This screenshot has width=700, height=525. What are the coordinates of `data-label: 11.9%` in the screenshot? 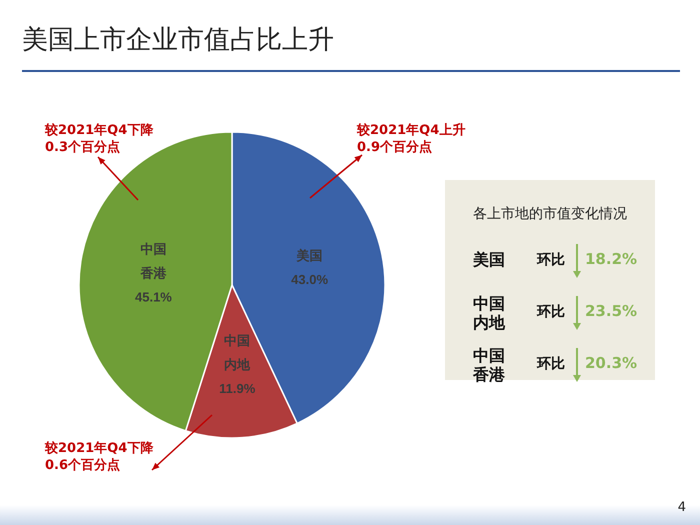 It's located at (237, 388).